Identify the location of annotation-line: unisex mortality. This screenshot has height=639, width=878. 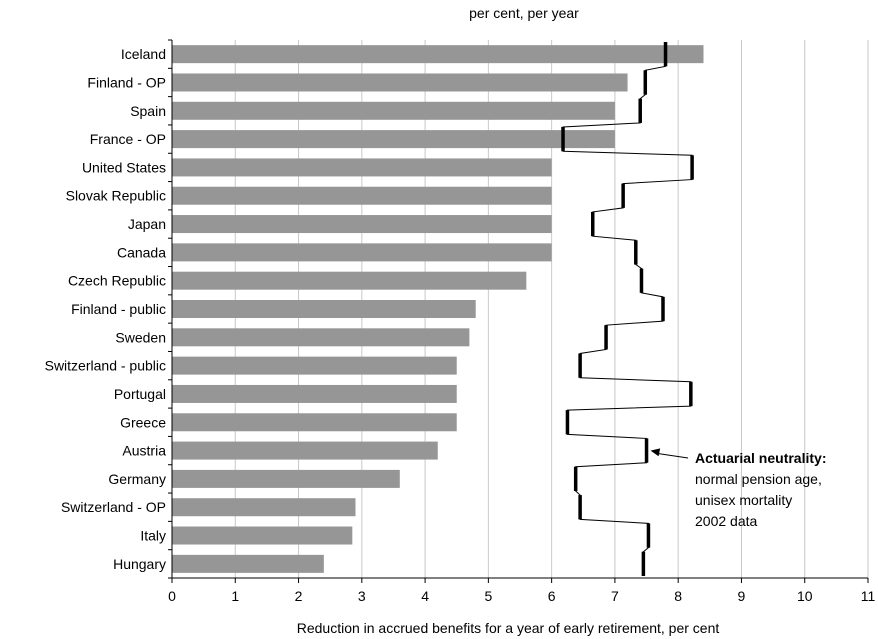
(743, 500).